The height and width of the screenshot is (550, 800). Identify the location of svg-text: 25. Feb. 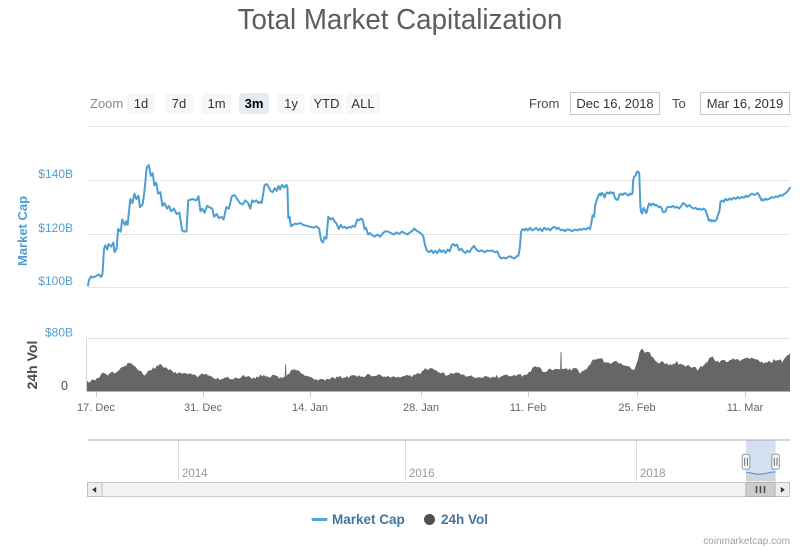
(636, 408).